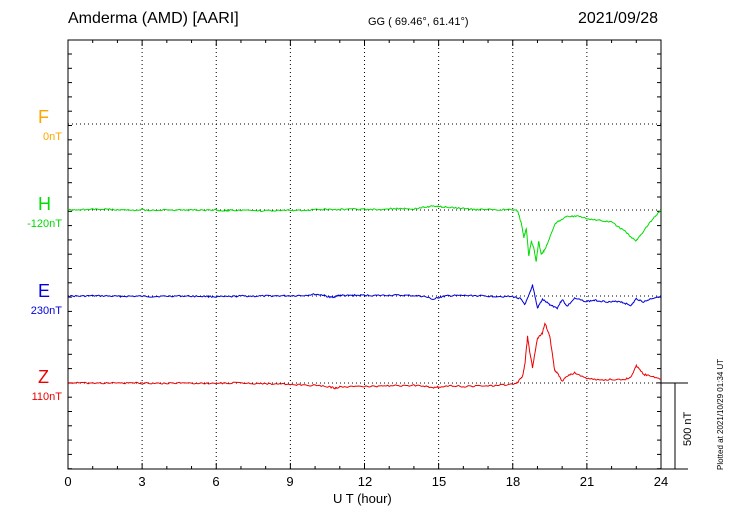 This screenshot has width=730, height=520. I want to click on chart-date: 2021/09/28, so click(618, 18).